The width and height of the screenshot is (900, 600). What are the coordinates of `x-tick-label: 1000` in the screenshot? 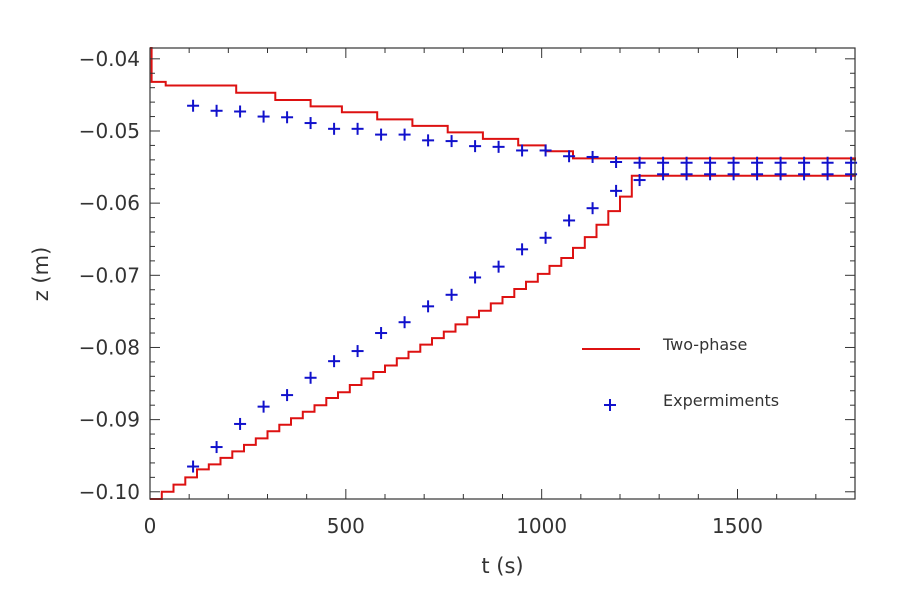 It's located at (541, 526).